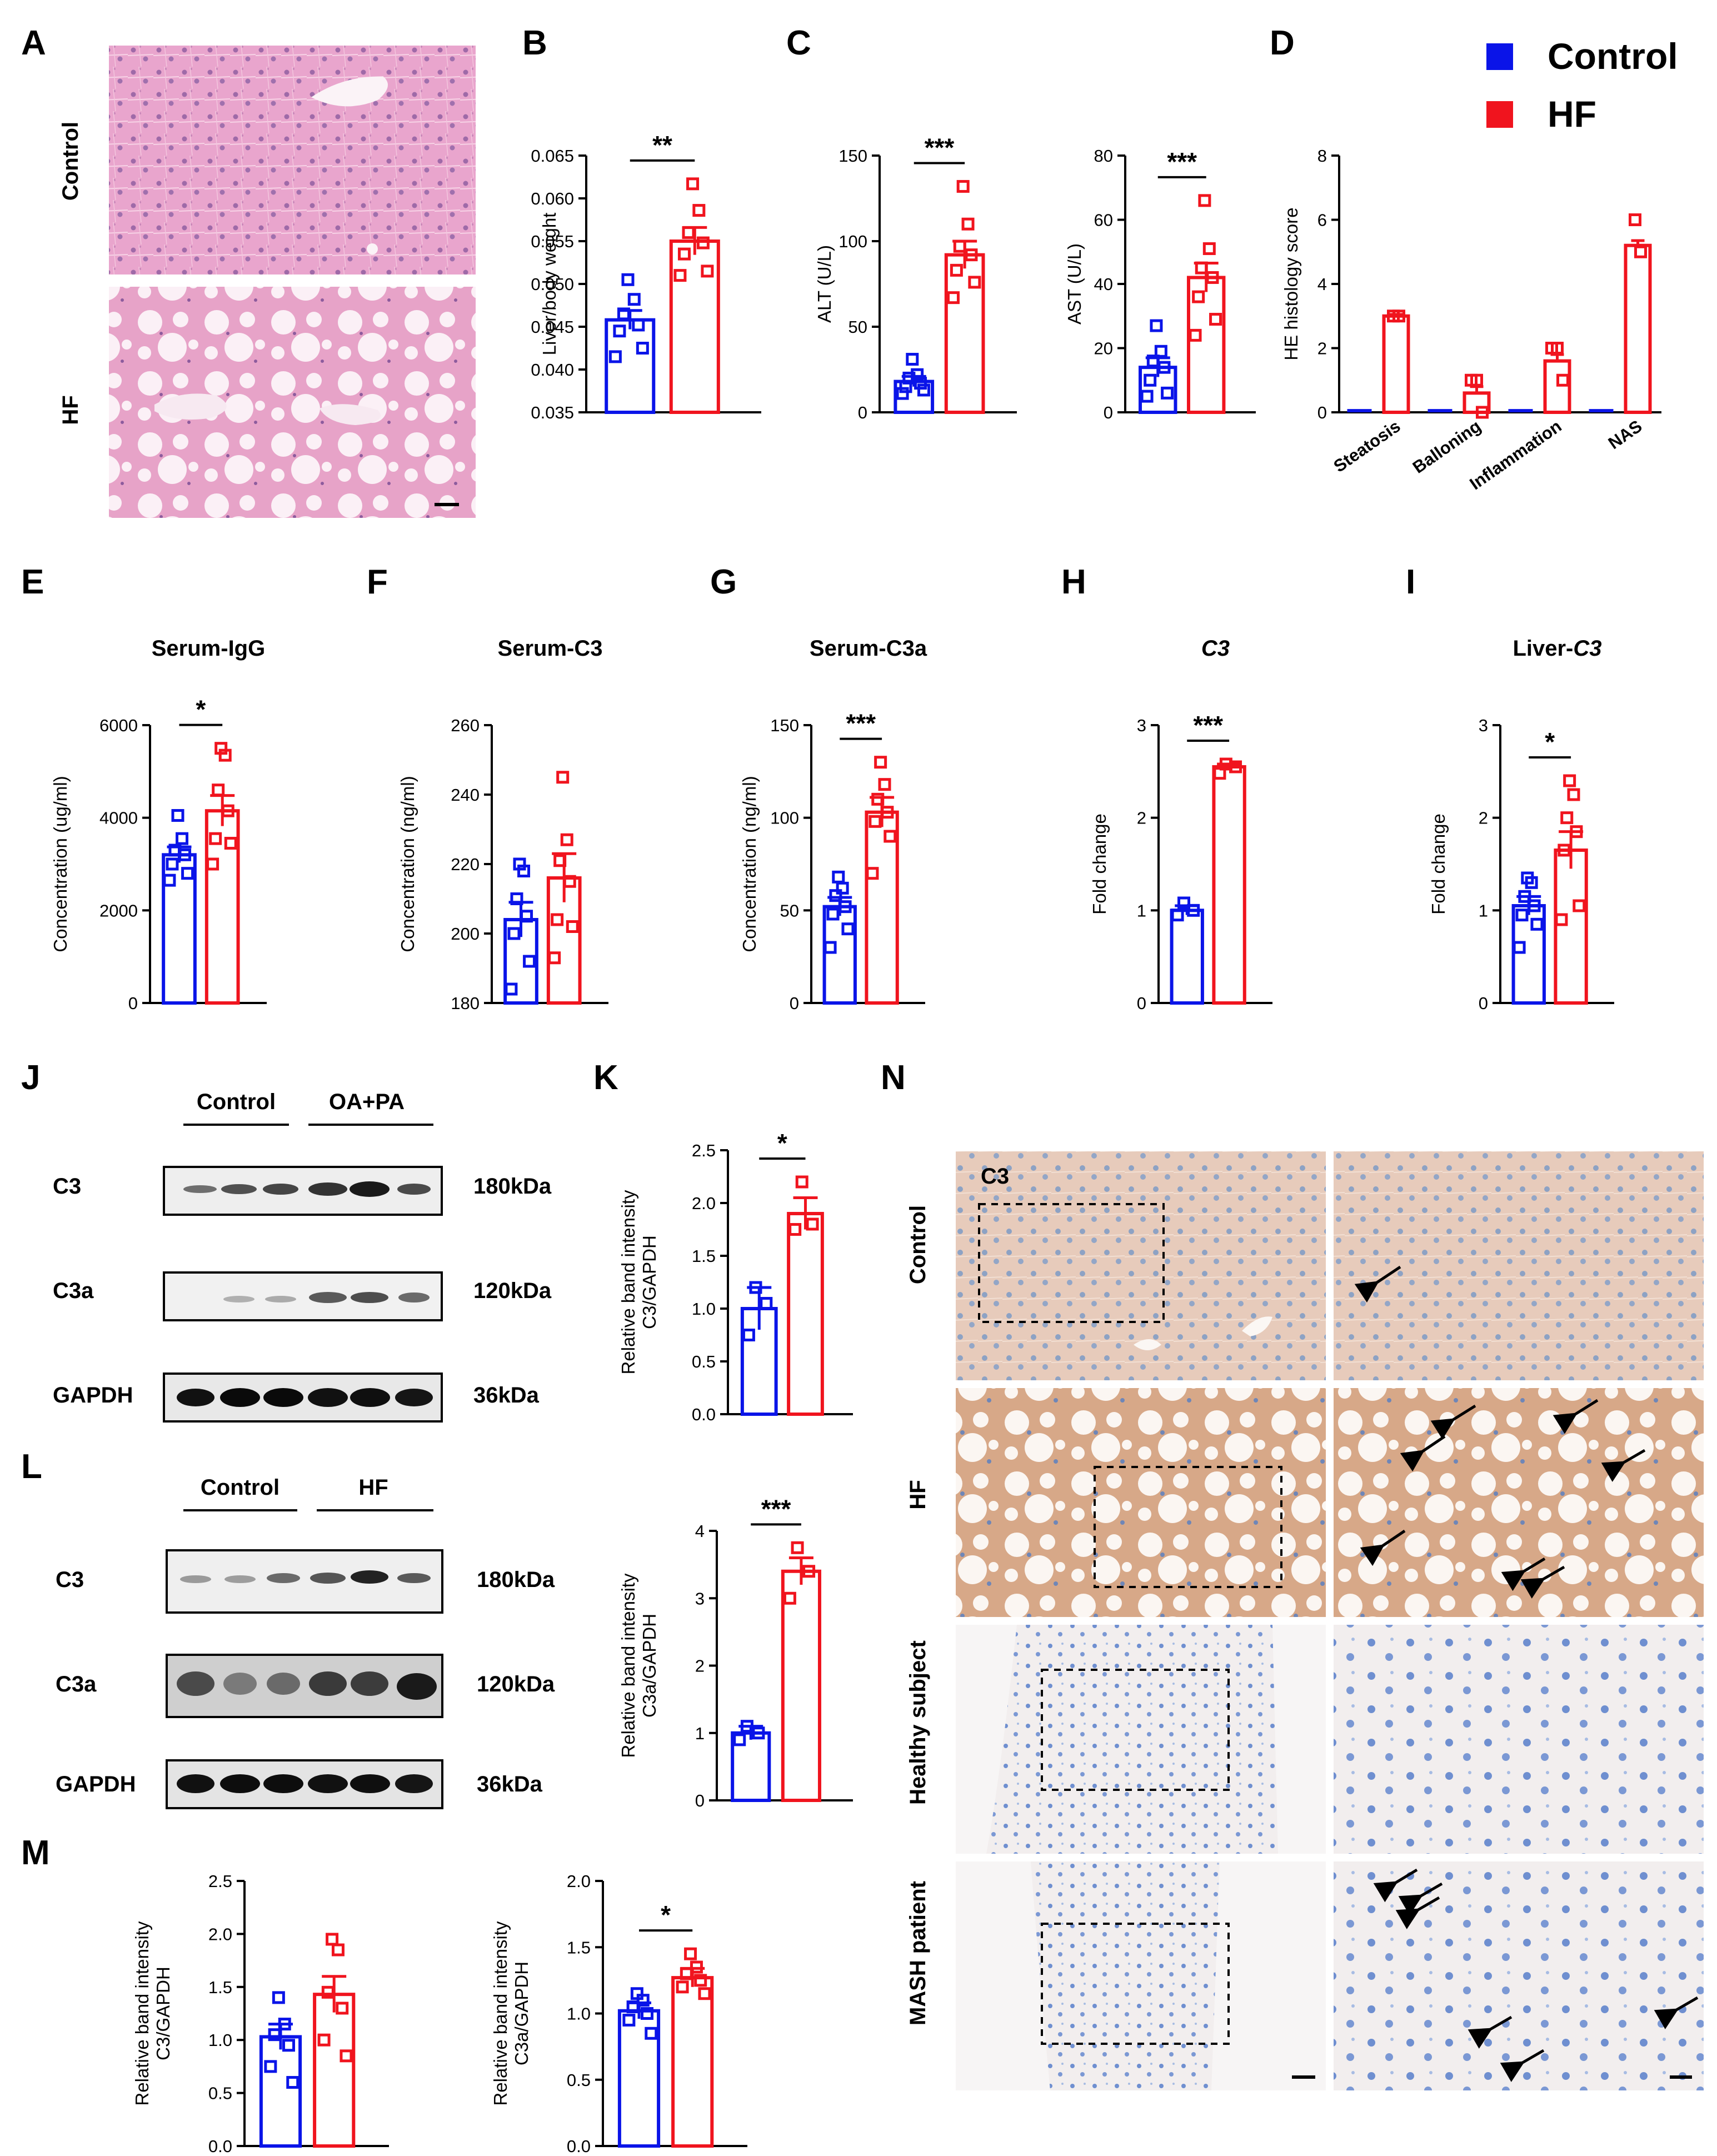 The image size is (1717, 2156). I want to click on significance-stars-g: ***, so click(861, 724).